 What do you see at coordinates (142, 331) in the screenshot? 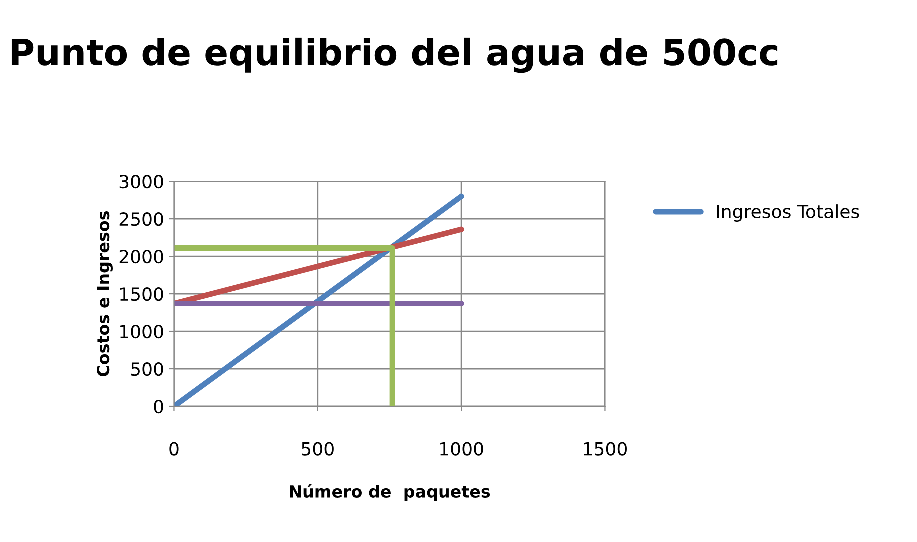
I see `y-tick-label: 1000` at bounding box center [142, 331].